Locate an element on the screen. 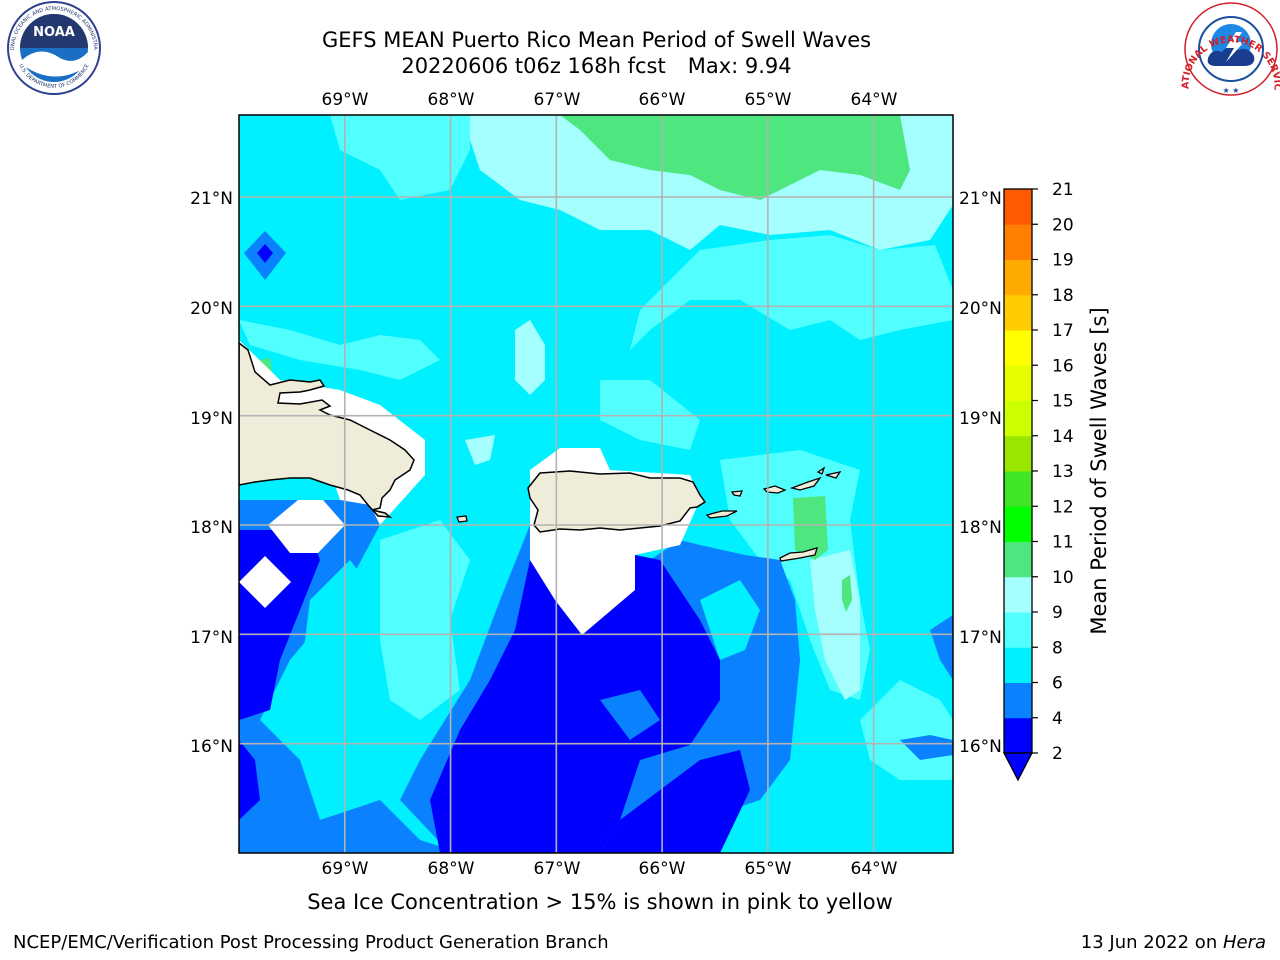 The height and width of the screenshot is (960, 1280). swell-band-9-10-islands is located at coordinates (810, 528).